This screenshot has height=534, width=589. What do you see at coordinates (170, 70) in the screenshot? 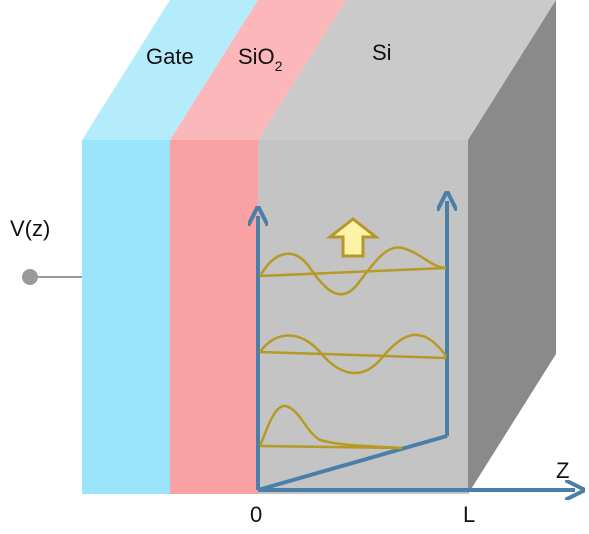
I see `gate-top-face` at bounding box center [170, 70].